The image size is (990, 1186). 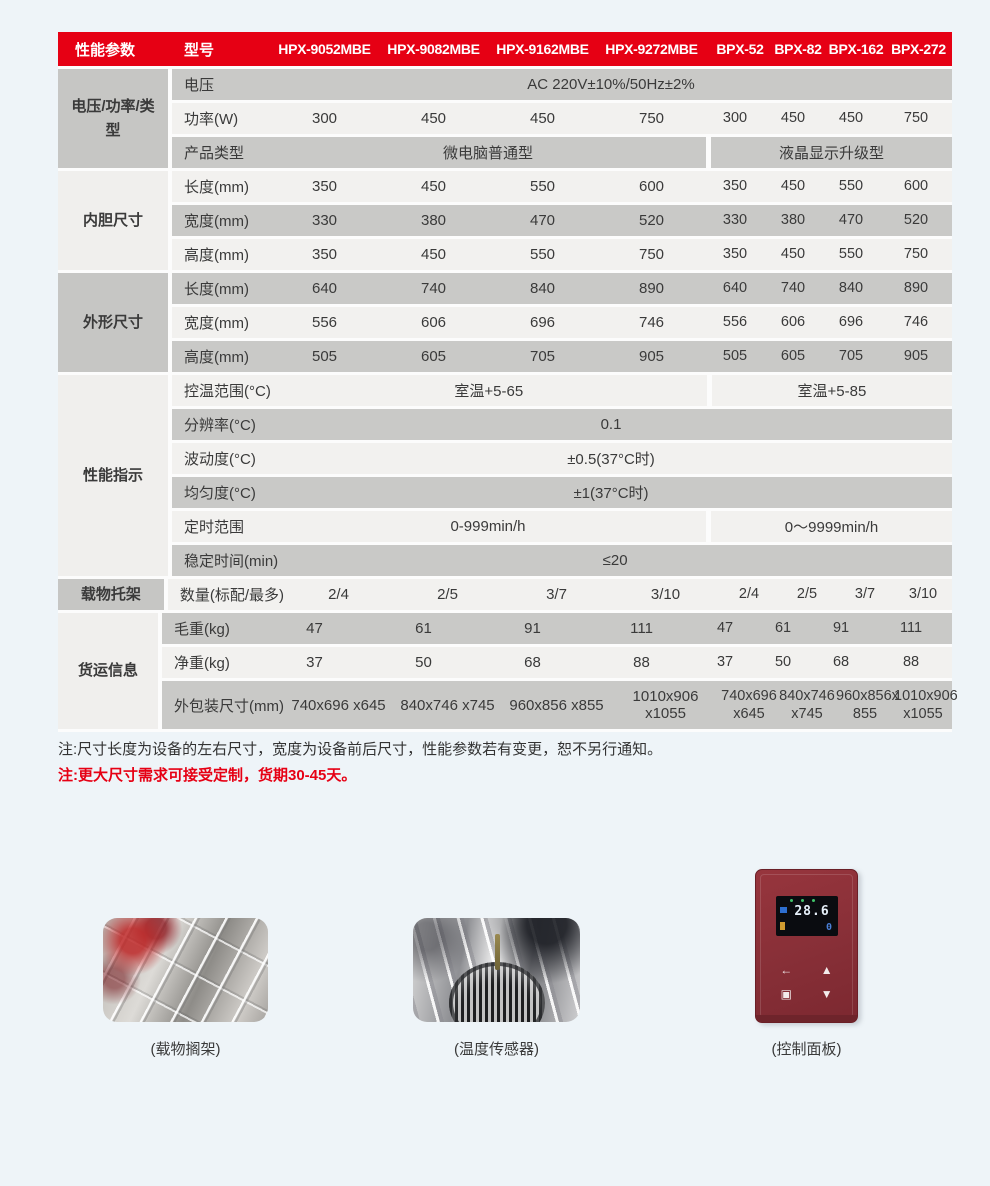 I want to click on spec-cell: 470, so click(x=851, y=220).